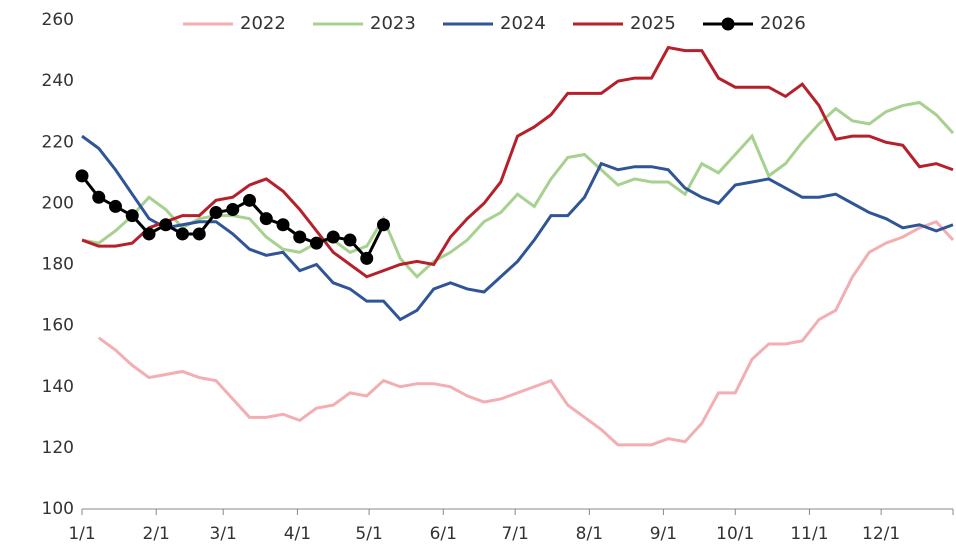 This screenshot has height=546, width=956. What do you see at coordinates (58, 142) in the screenshot?
I see `y-tick-label: 220` at bounding box center [58, 142].